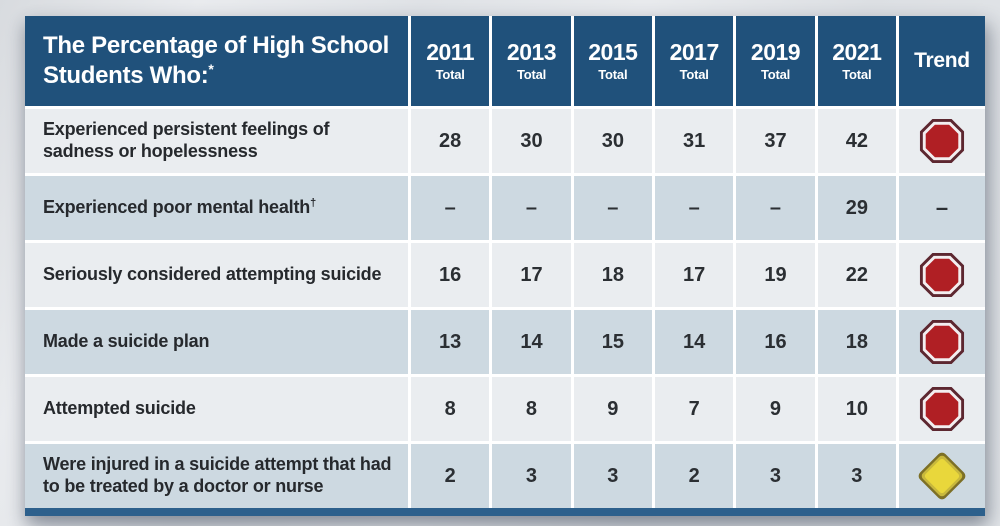 This screenshot has height=526, width=1000. I want to click on table-cell: 37, so click(775, 141).